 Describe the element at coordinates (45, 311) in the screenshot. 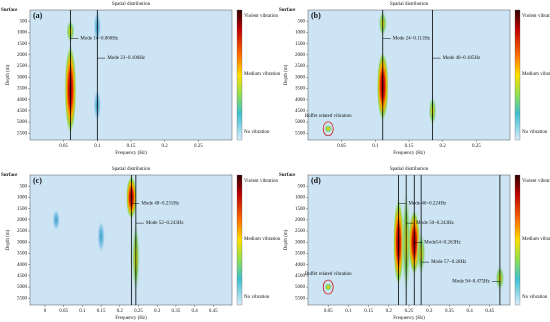

I see `x-tick-label: 0` at that location.